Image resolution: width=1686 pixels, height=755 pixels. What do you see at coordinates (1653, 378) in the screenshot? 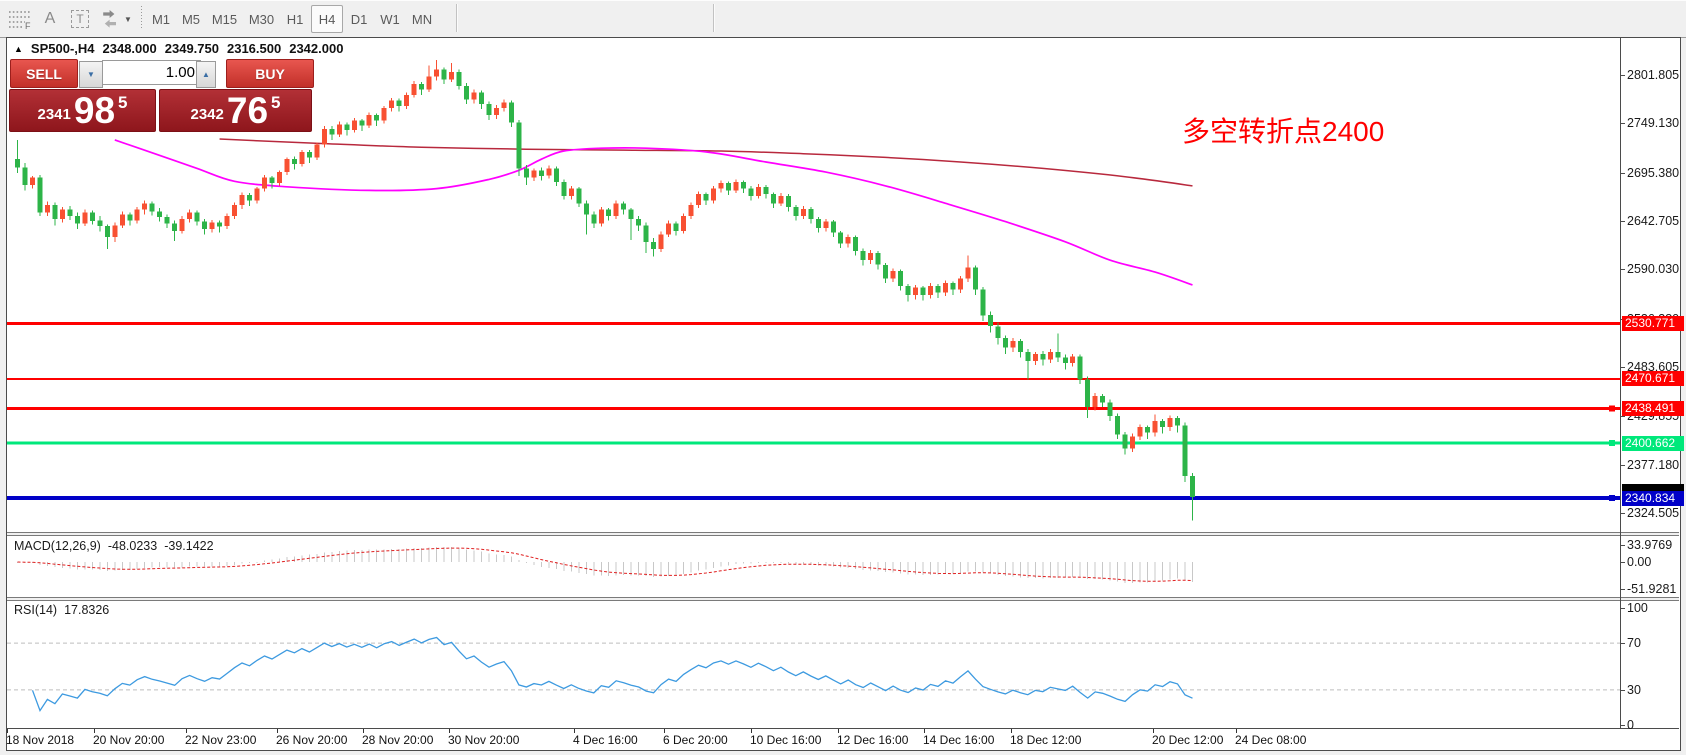
I see `level-price-label: 2470.671` at bounding box center [1653, 378].